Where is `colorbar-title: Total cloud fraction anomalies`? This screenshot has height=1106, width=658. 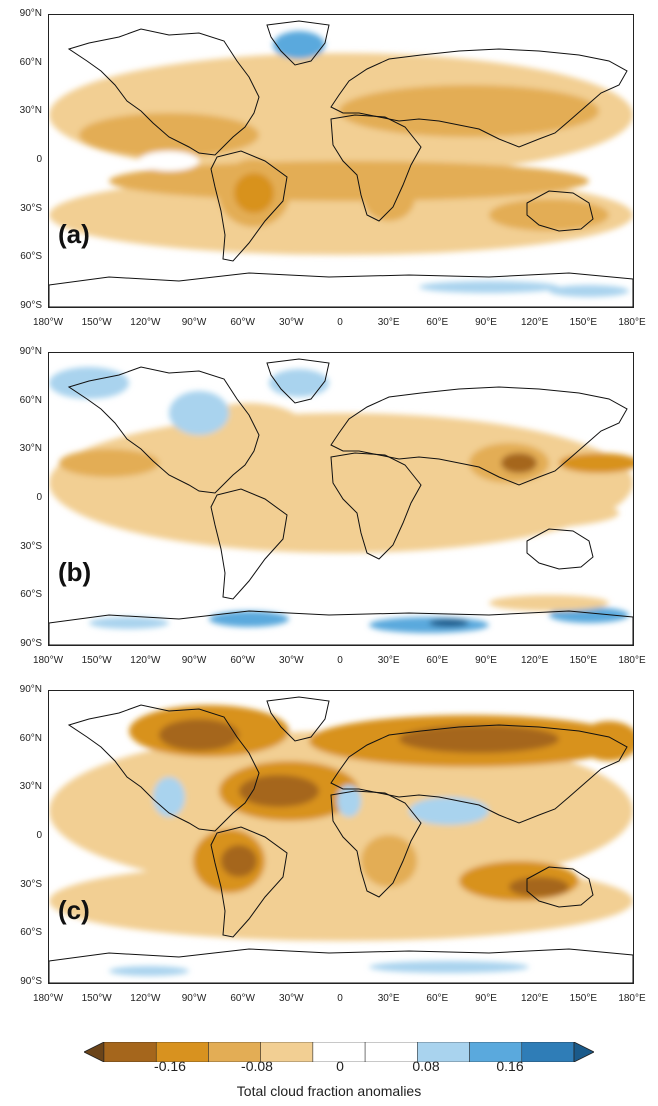
colorbar-title: Total cloud fraction anomalies is located at coordinates (329, 1091).